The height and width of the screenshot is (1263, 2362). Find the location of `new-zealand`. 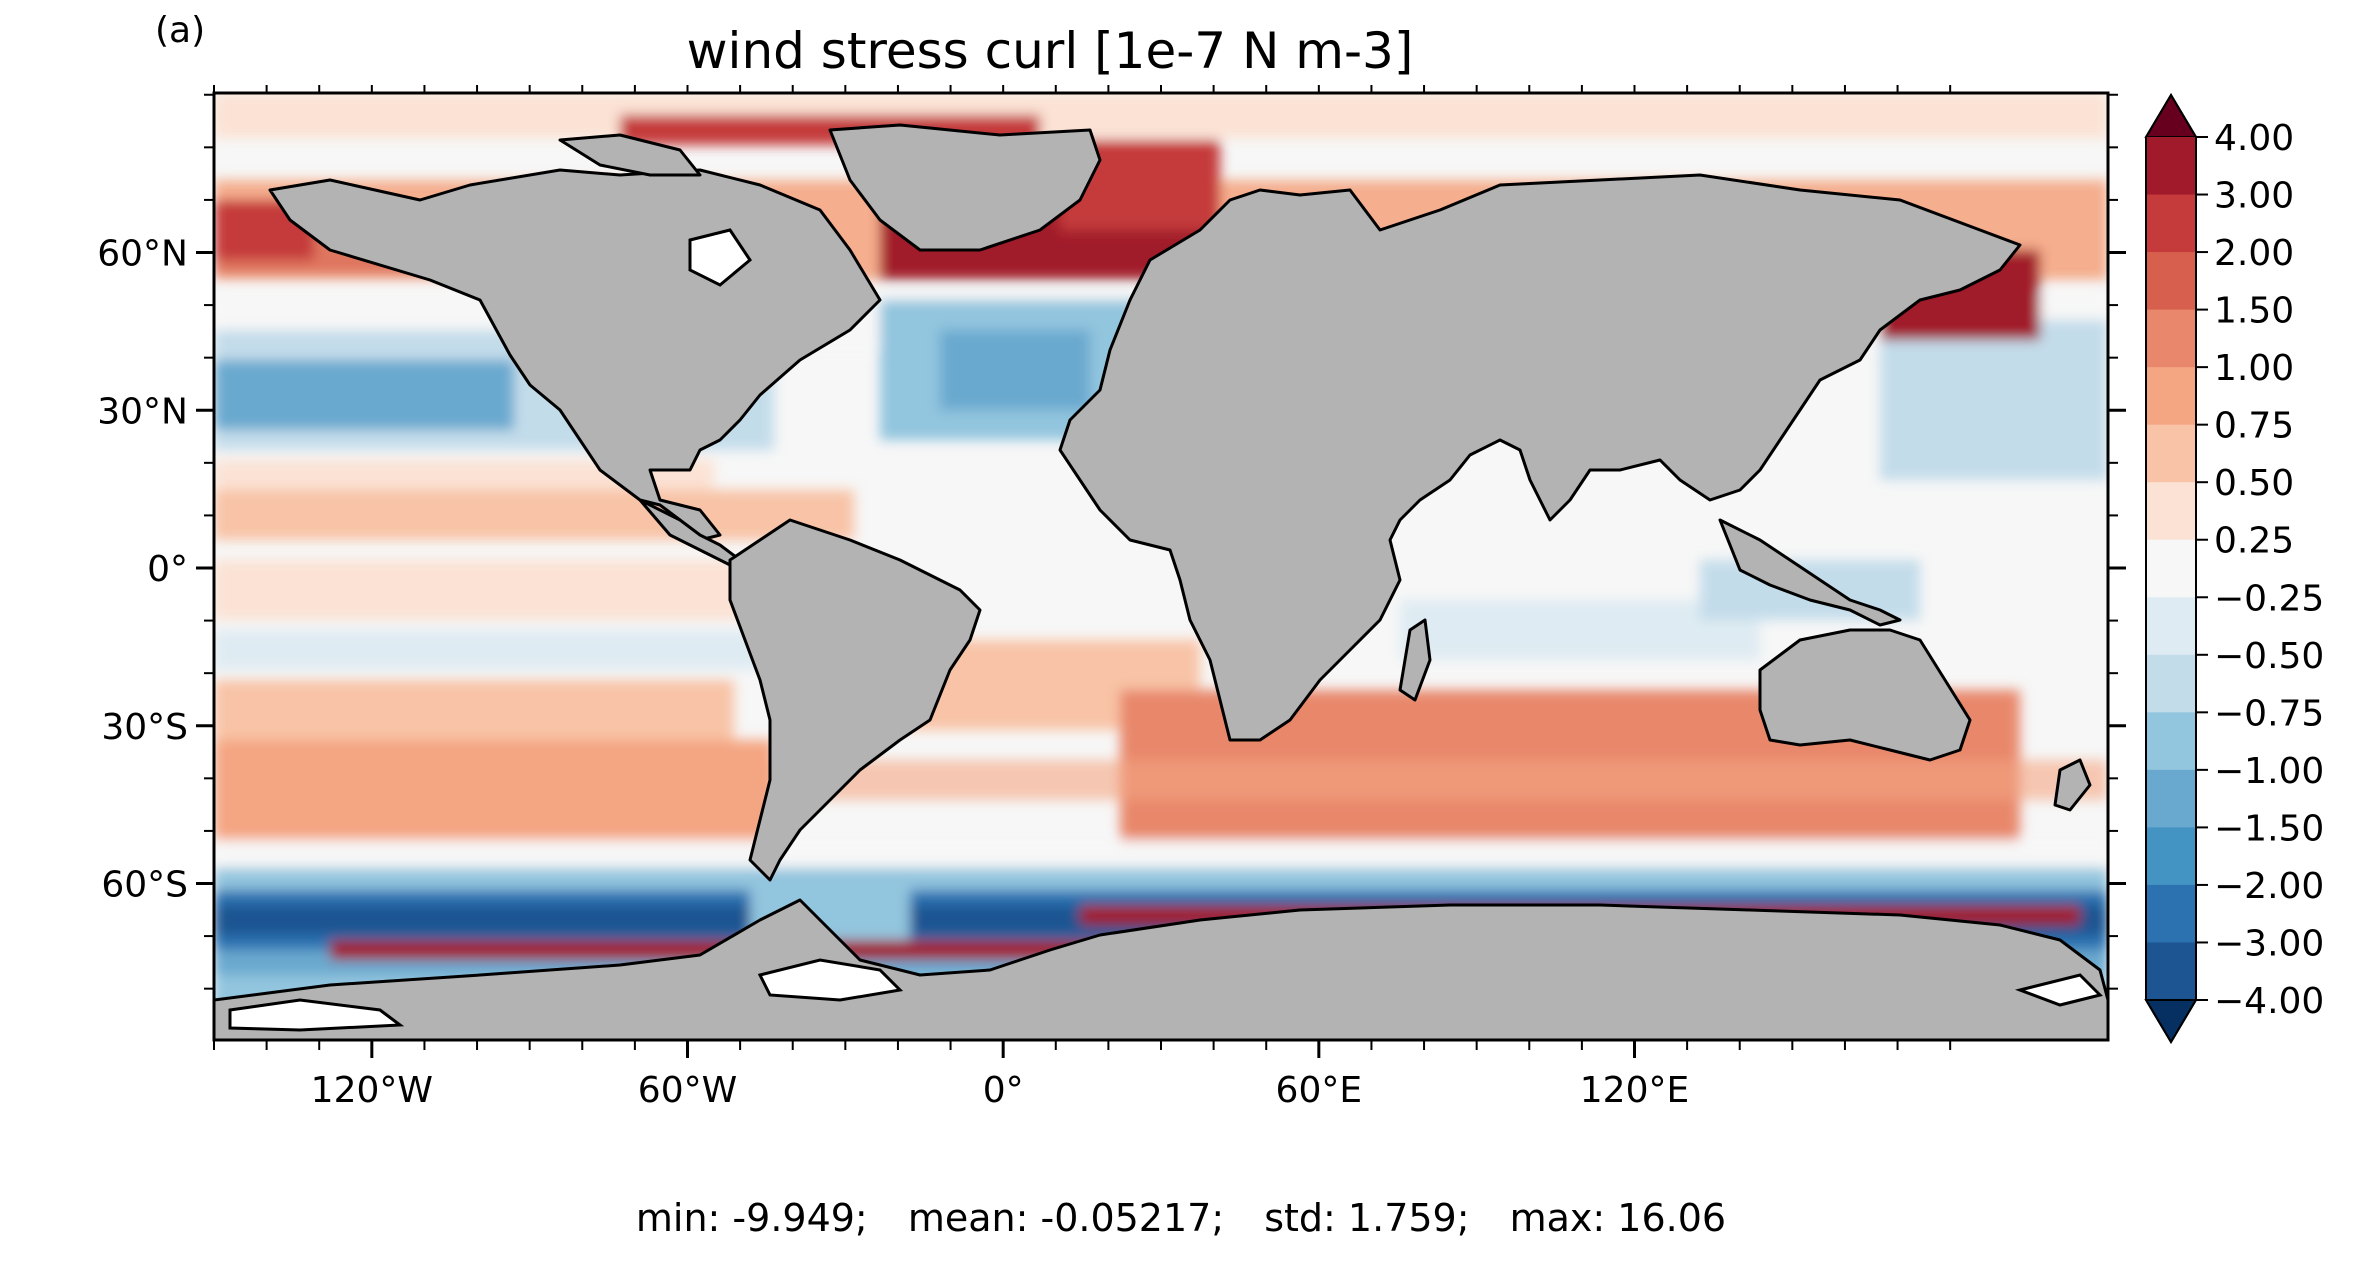

new-zealand is located at coordinates (2072, 785).